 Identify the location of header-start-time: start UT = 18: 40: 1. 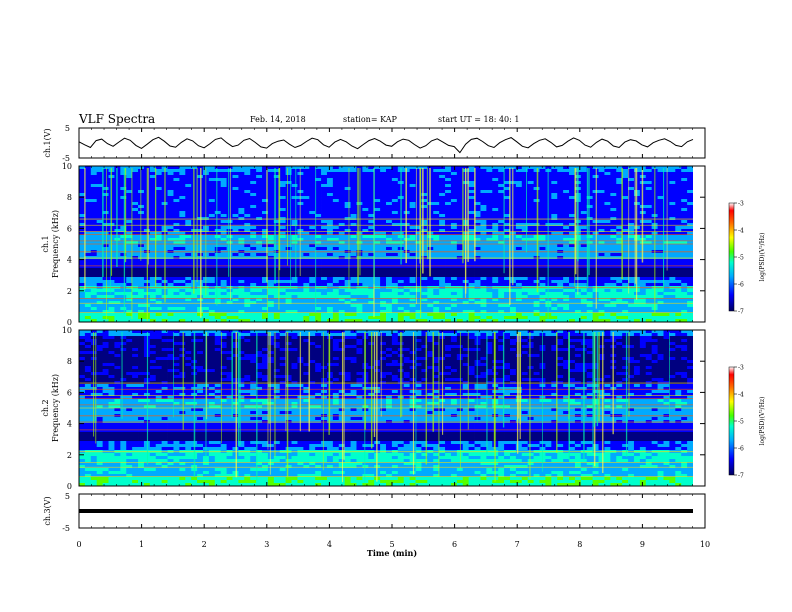
(478, 119).